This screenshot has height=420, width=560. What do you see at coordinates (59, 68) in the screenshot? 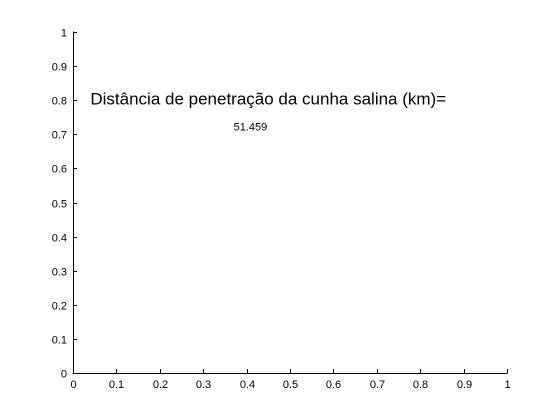
I see `y-tick-label: 0.9` at bounding box center [59, 68].